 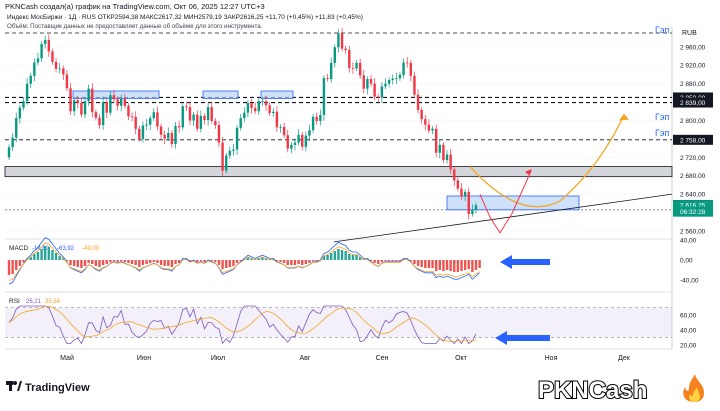 What do you see at coordinates (48, 387) in the screenshot?
I see `tradingview-logo: TradingView` at bounding box center [48, 387].